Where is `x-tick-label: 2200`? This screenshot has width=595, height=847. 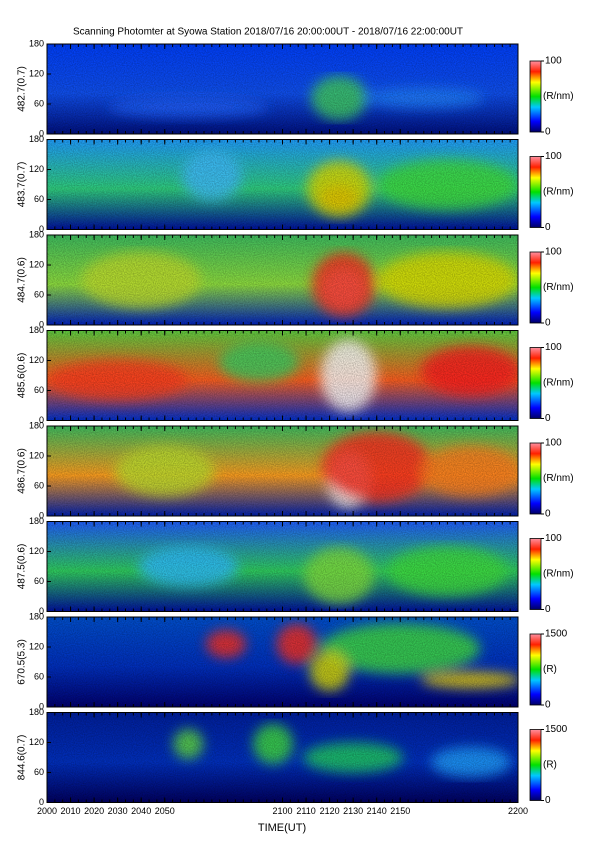
x-tick-label: 2200 is located at coordinates (518, 811).